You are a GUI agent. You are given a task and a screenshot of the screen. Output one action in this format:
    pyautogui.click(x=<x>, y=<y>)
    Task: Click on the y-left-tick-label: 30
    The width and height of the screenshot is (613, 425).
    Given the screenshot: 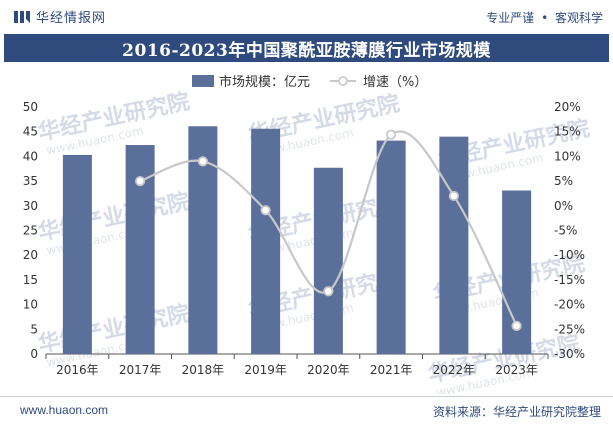 What is the action you would take?
    pyautogui.click(x=30, y=206)
    